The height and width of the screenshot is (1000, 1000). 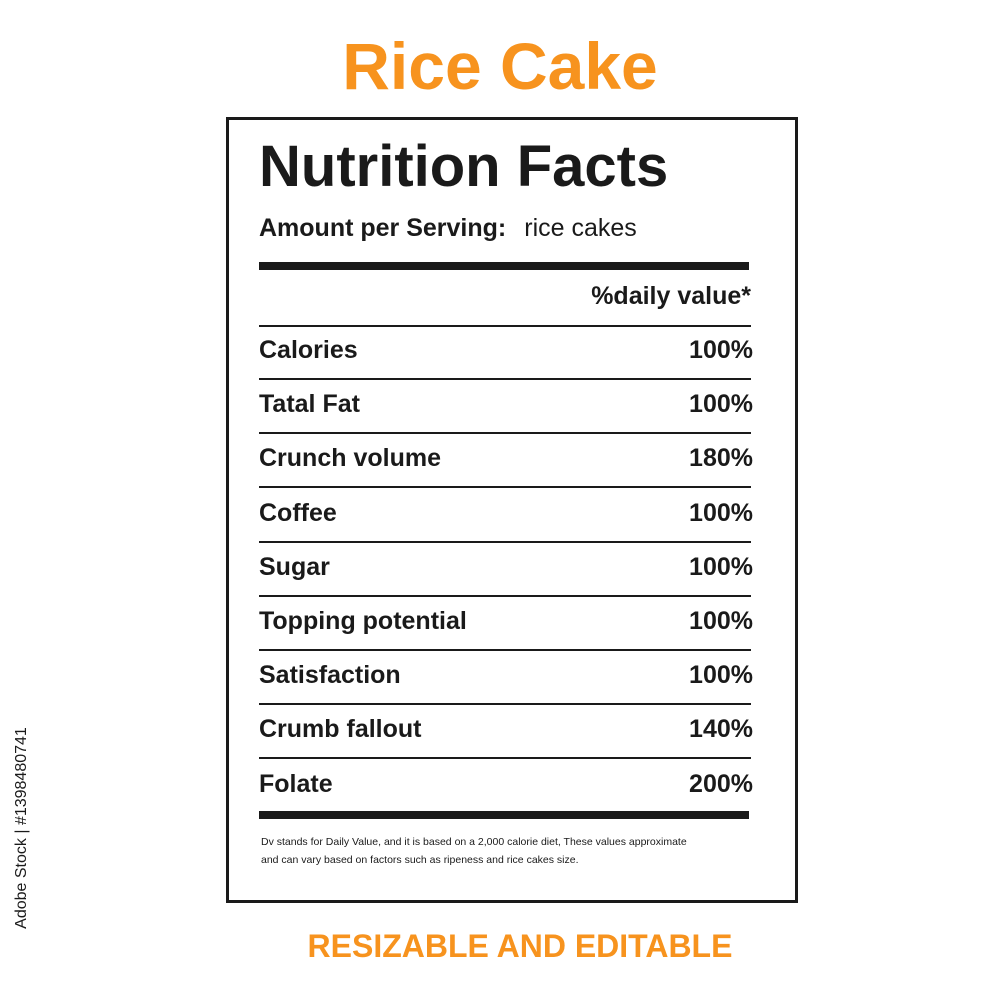 What do you see at coordinates (308, 350) in the screenshot?
I see `nutrient-name: Calories` at bounding box center [308, 350].